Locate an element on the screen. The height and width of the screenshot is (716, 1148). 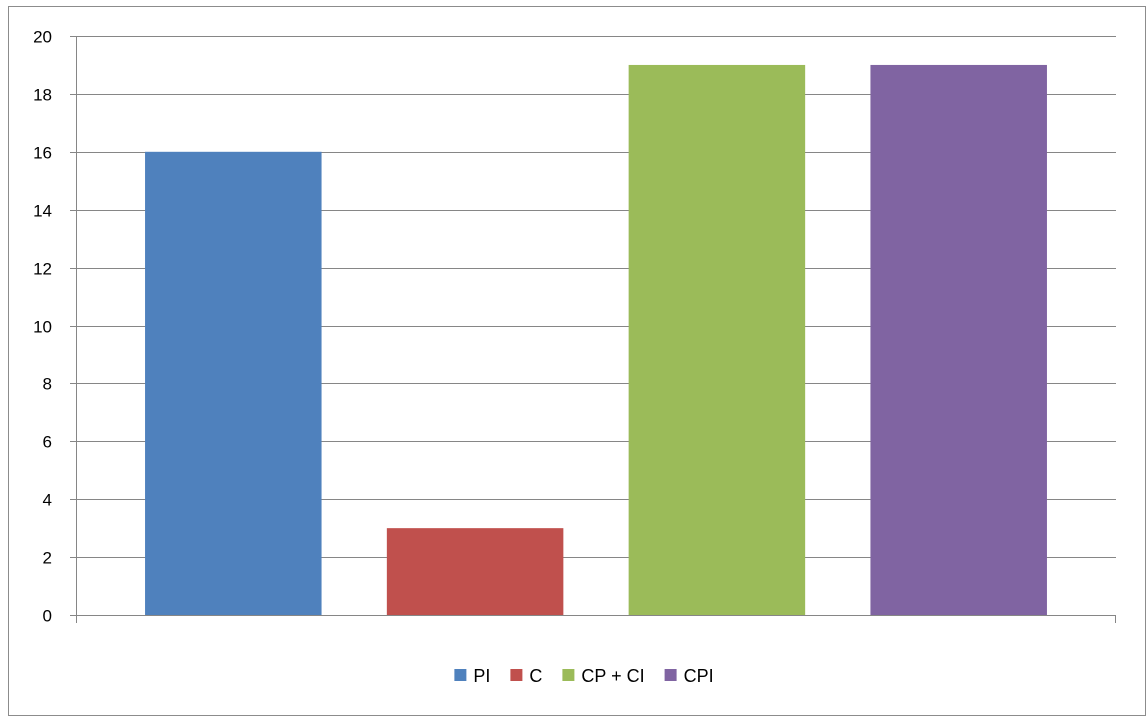
legend-label: CP + CI is located at coordinates (612, 676).